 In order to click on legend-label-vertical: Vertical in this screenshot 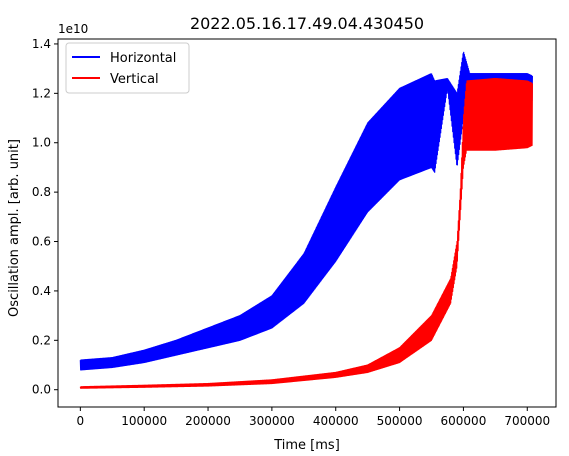, I will do `click(134, 79)`.